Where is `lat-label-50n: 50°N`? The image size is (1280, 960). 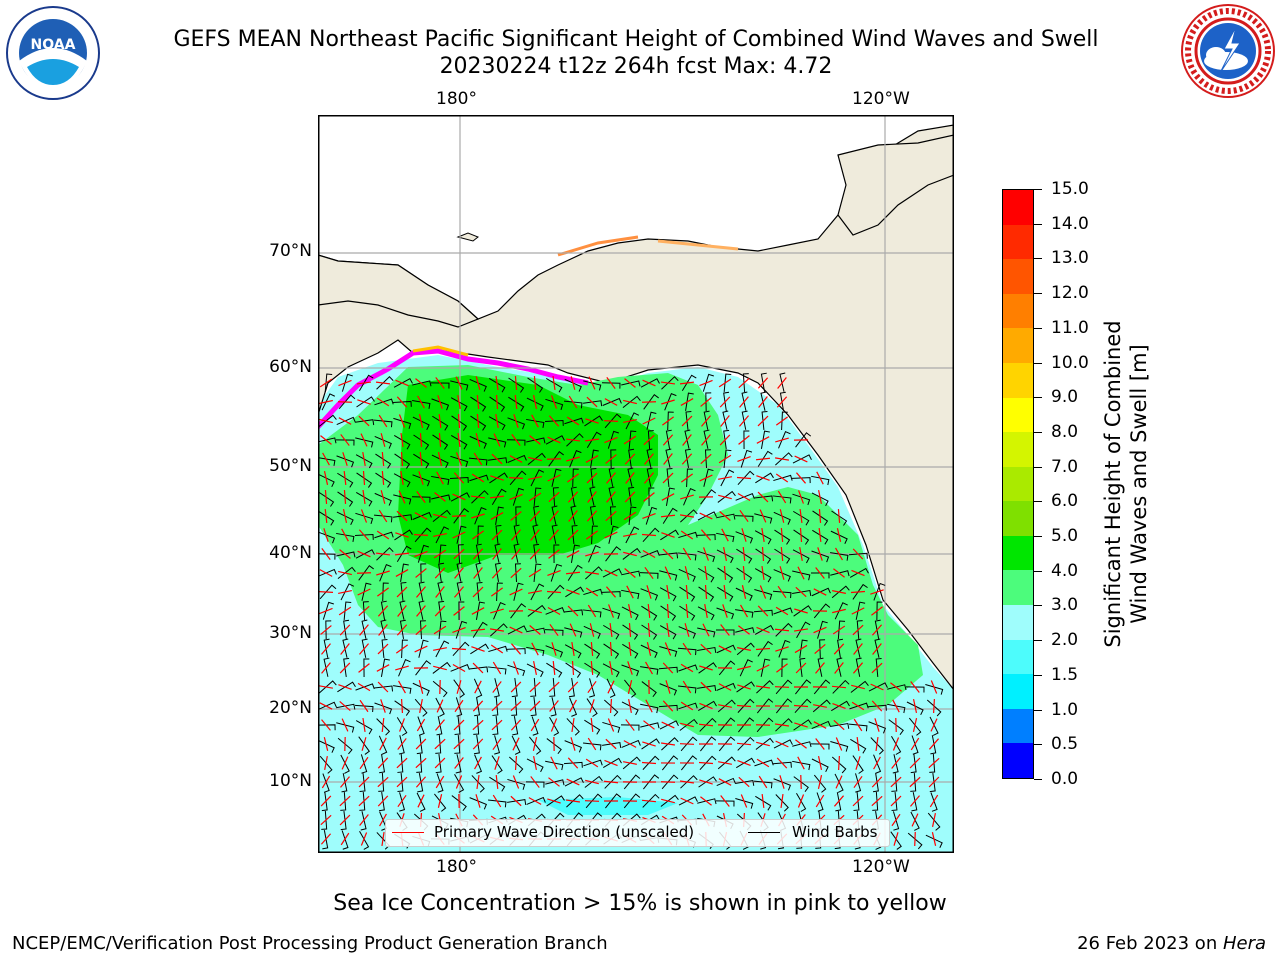 lat-label-50n: 50°N is located at coordinates (290, 466).